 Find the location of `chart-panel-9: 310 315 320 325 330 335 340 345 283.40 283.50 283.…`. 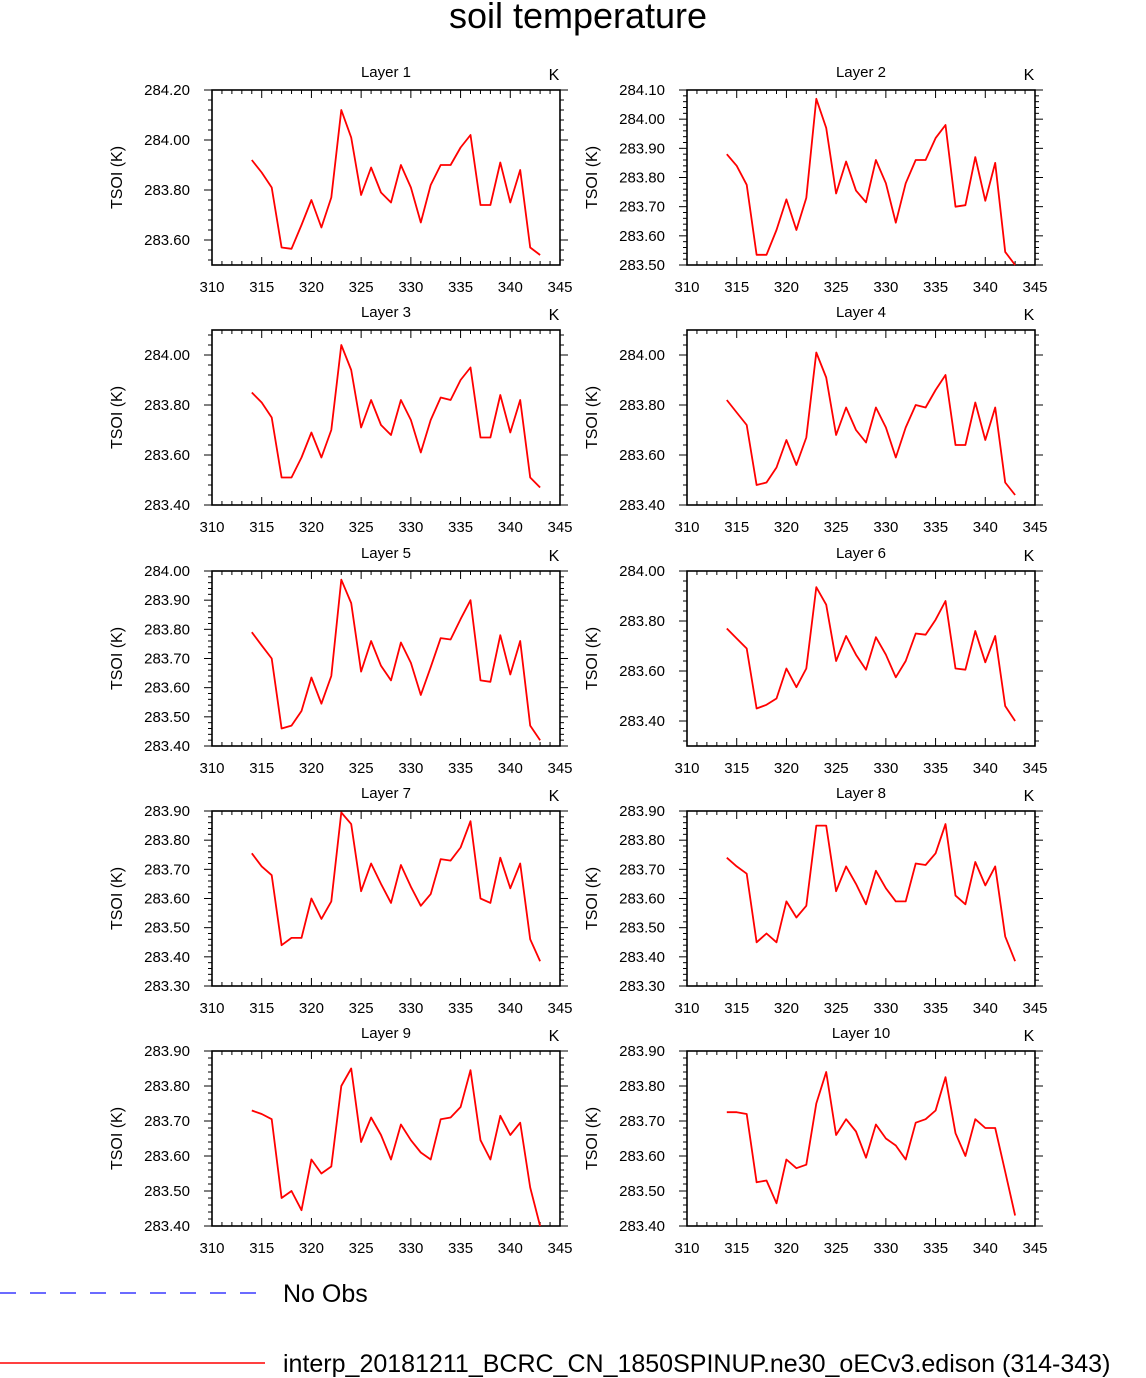

chart-panel-9: 310 315 320 325 330 335 340 345 283.40 283.50 283.… is located at coordinates (341, 1141).